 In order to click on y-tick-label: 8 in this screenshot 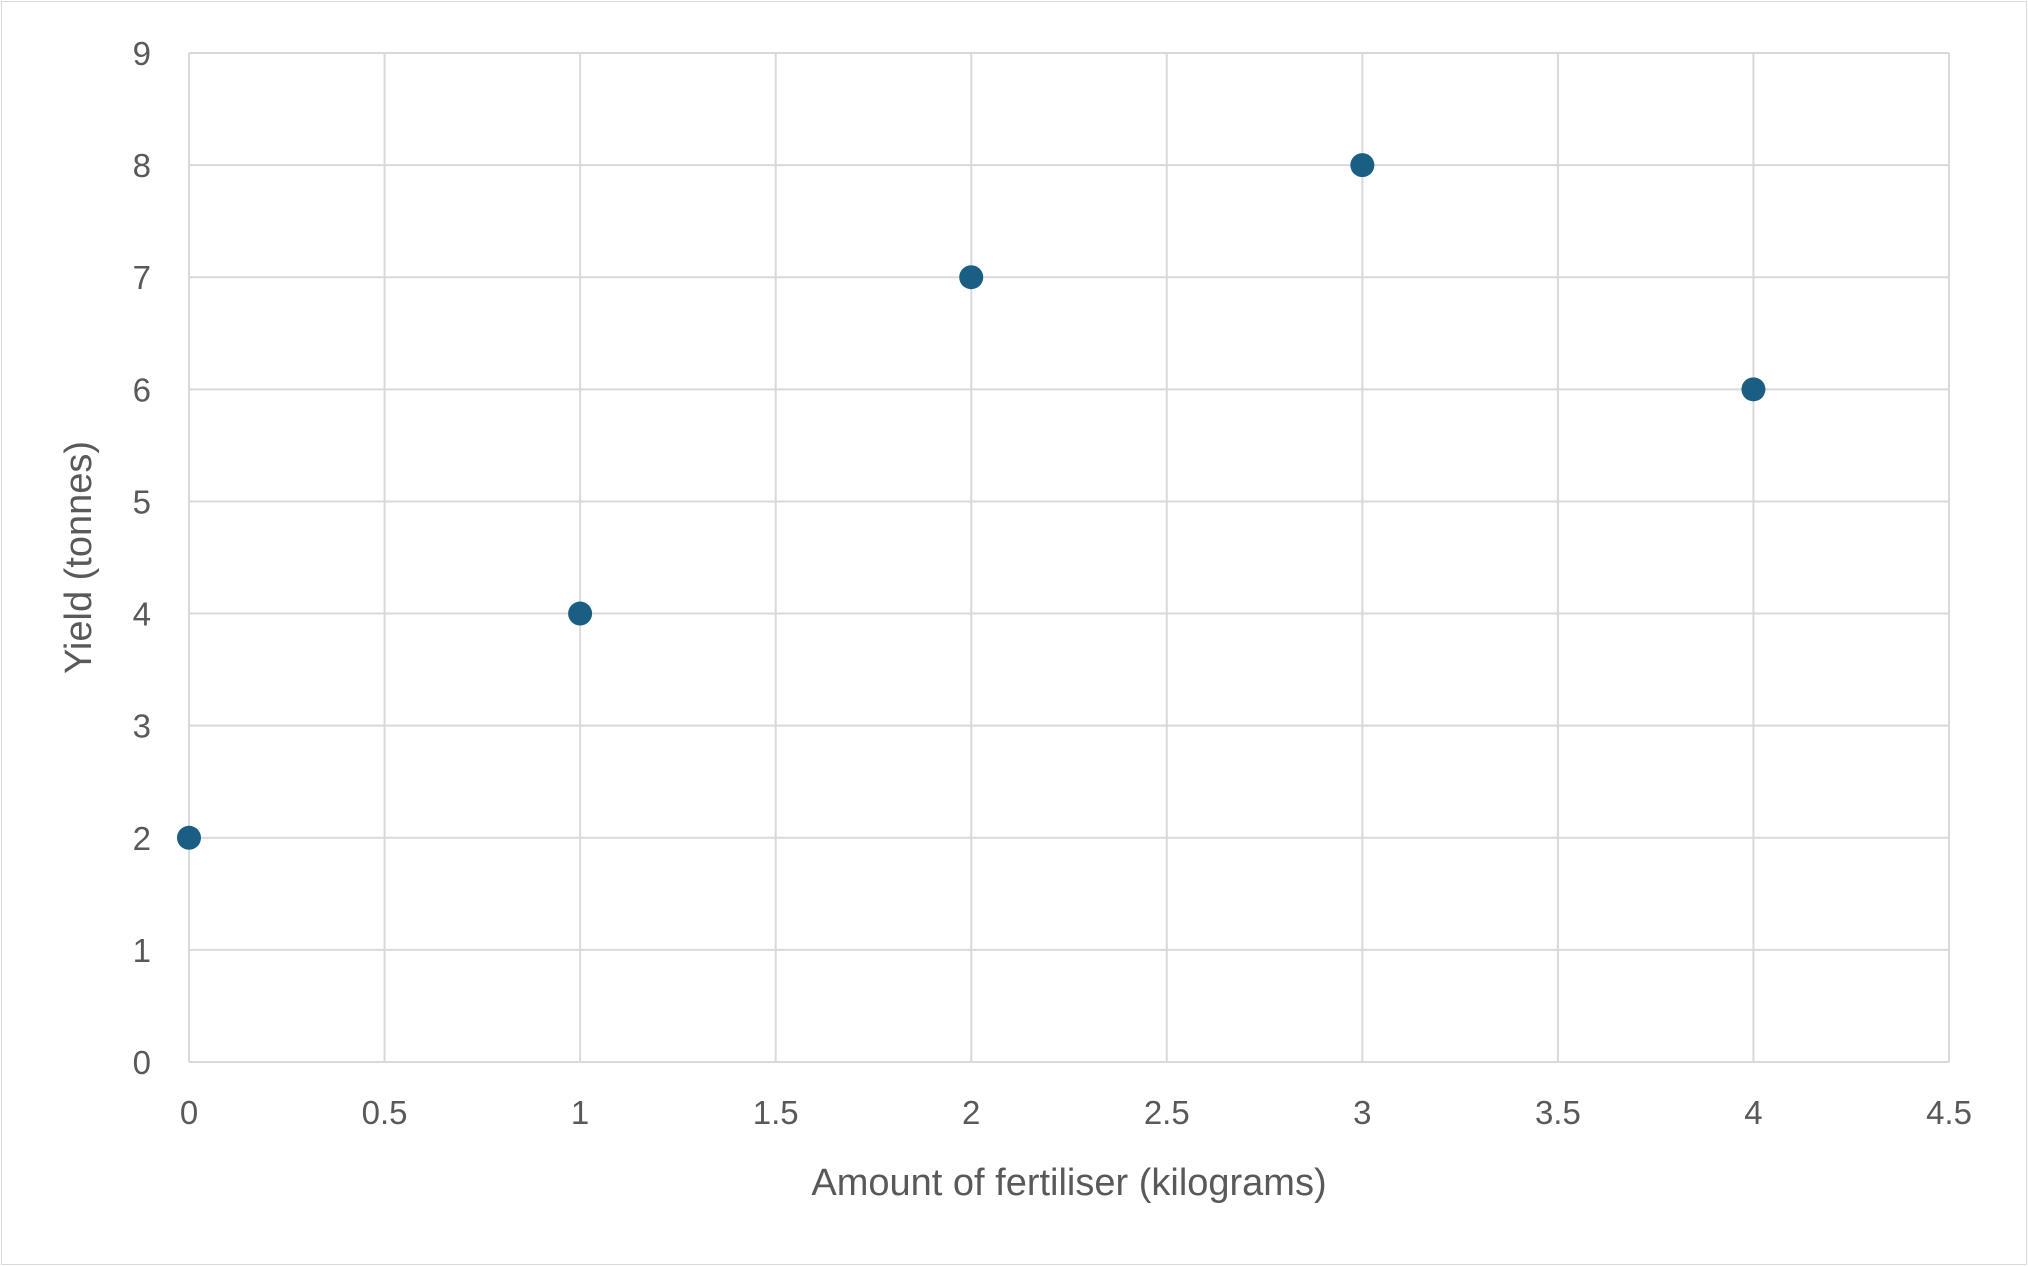, I will do `click(142, 165)`.